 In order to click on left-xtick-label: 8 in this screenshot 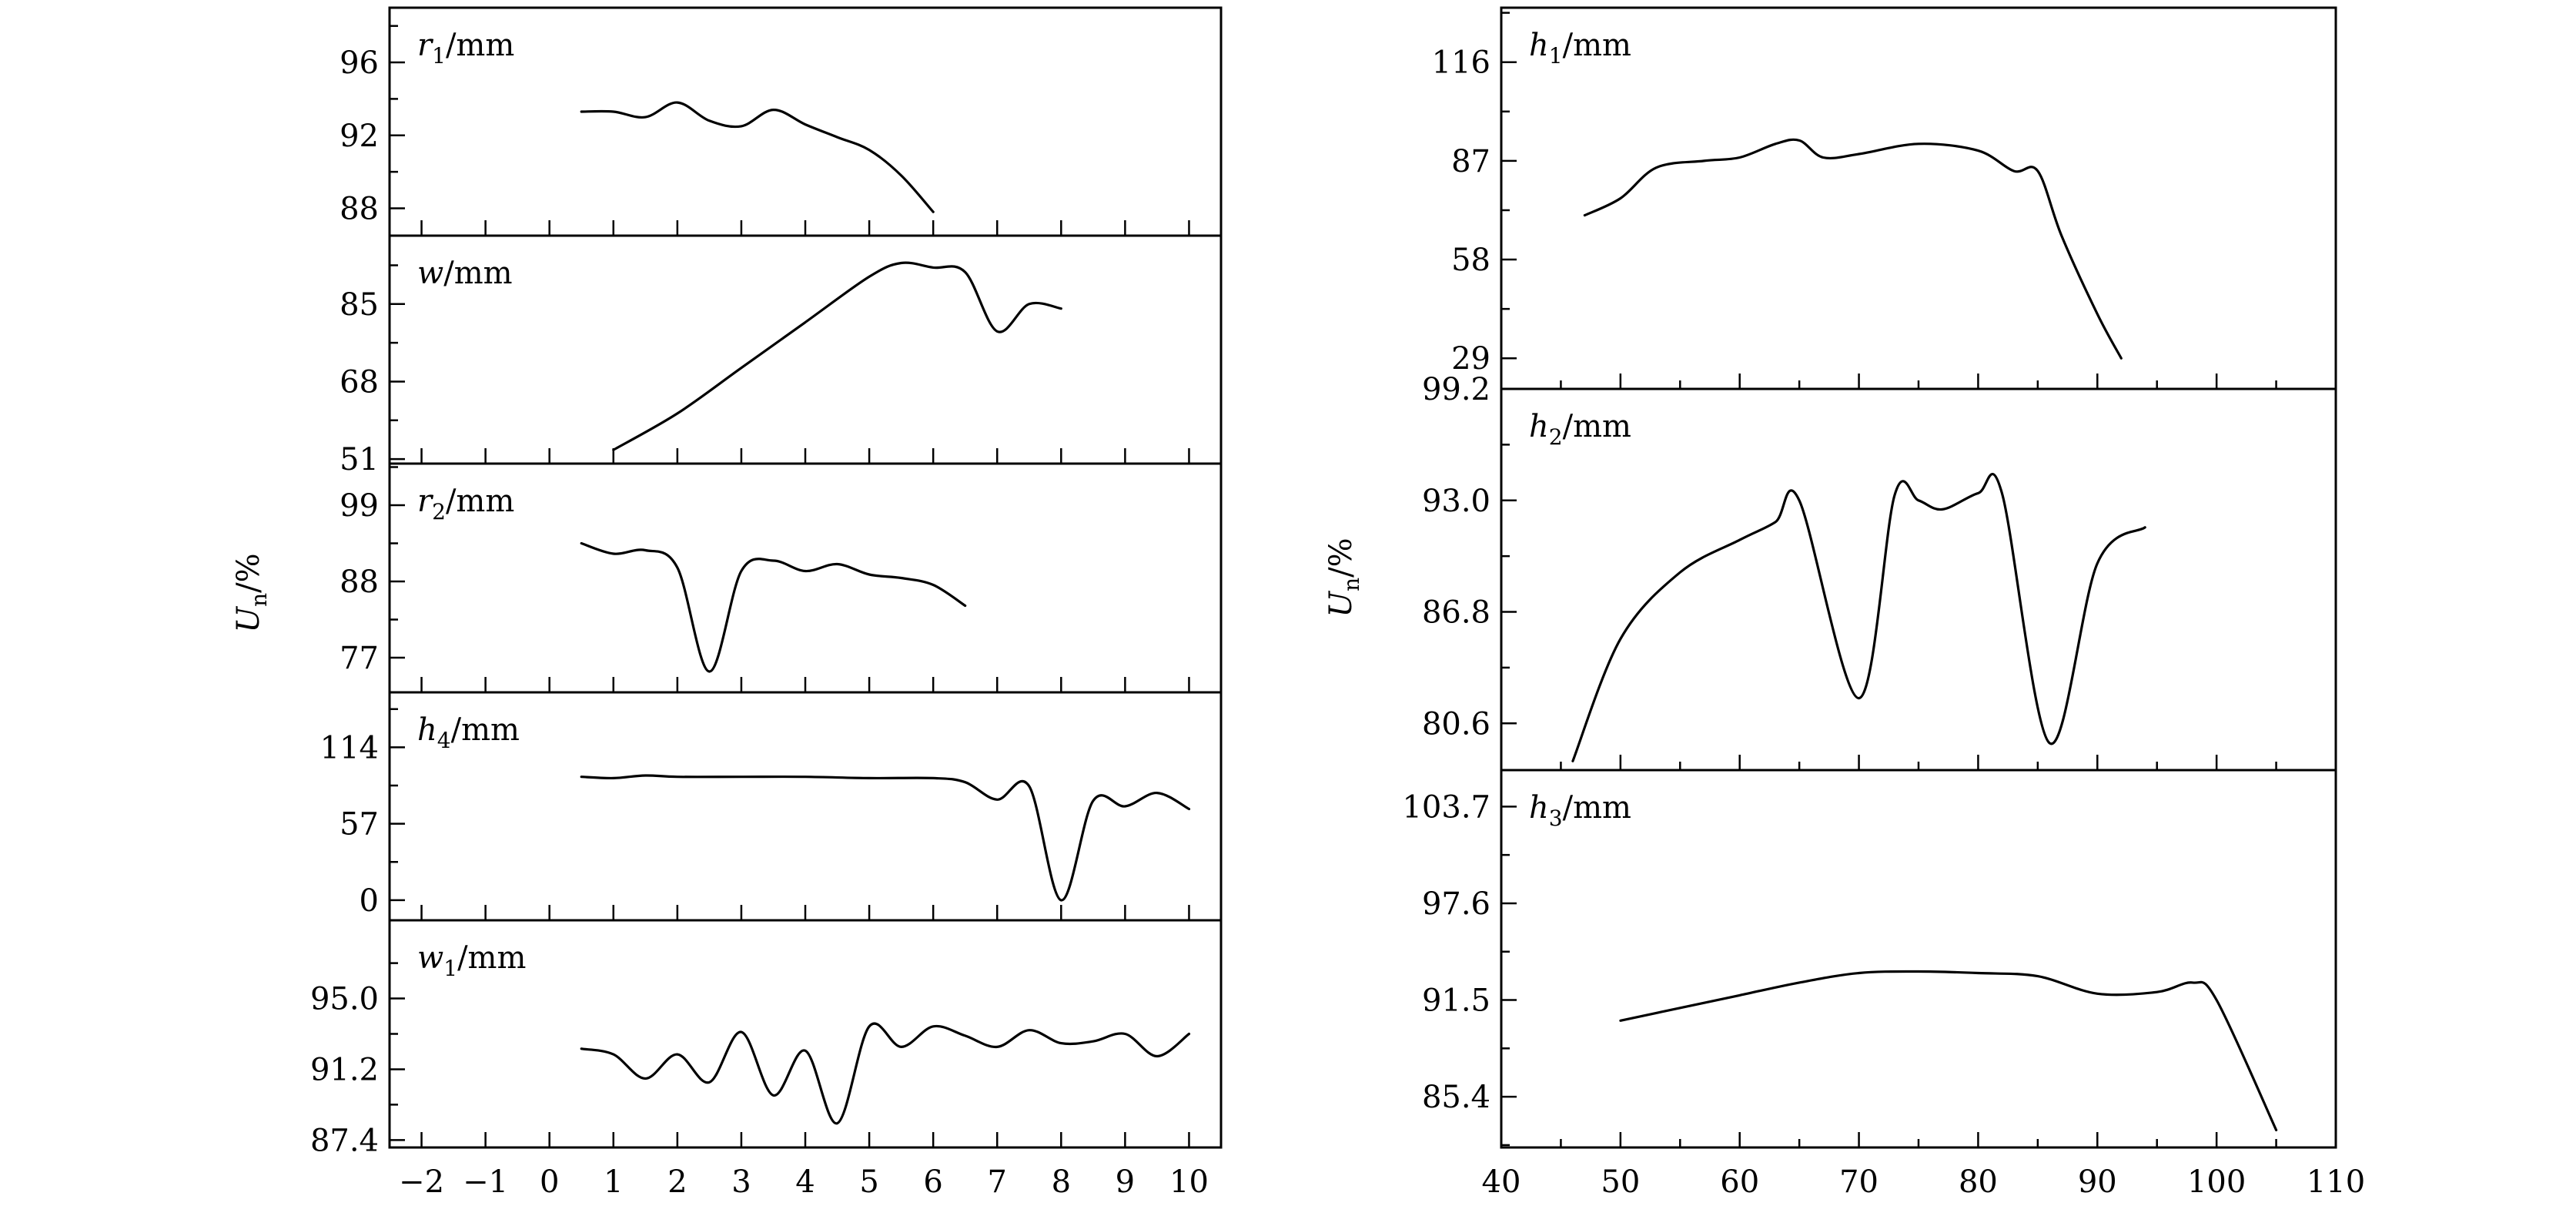, I will do `click(1061, 1182)`.